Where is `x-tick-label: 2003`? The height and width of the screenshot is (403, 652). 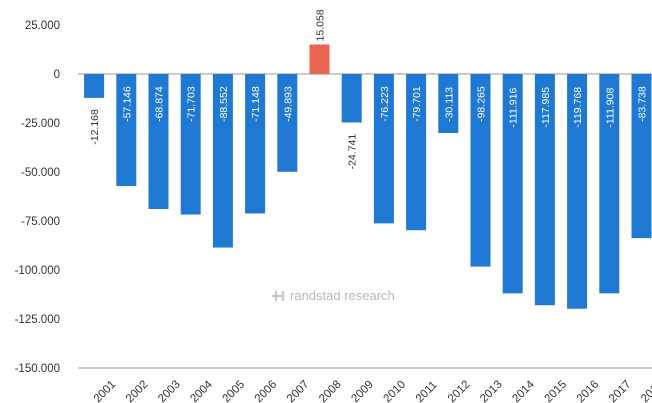
x-tick-label: 2003 is located at coordinates (169, 391).